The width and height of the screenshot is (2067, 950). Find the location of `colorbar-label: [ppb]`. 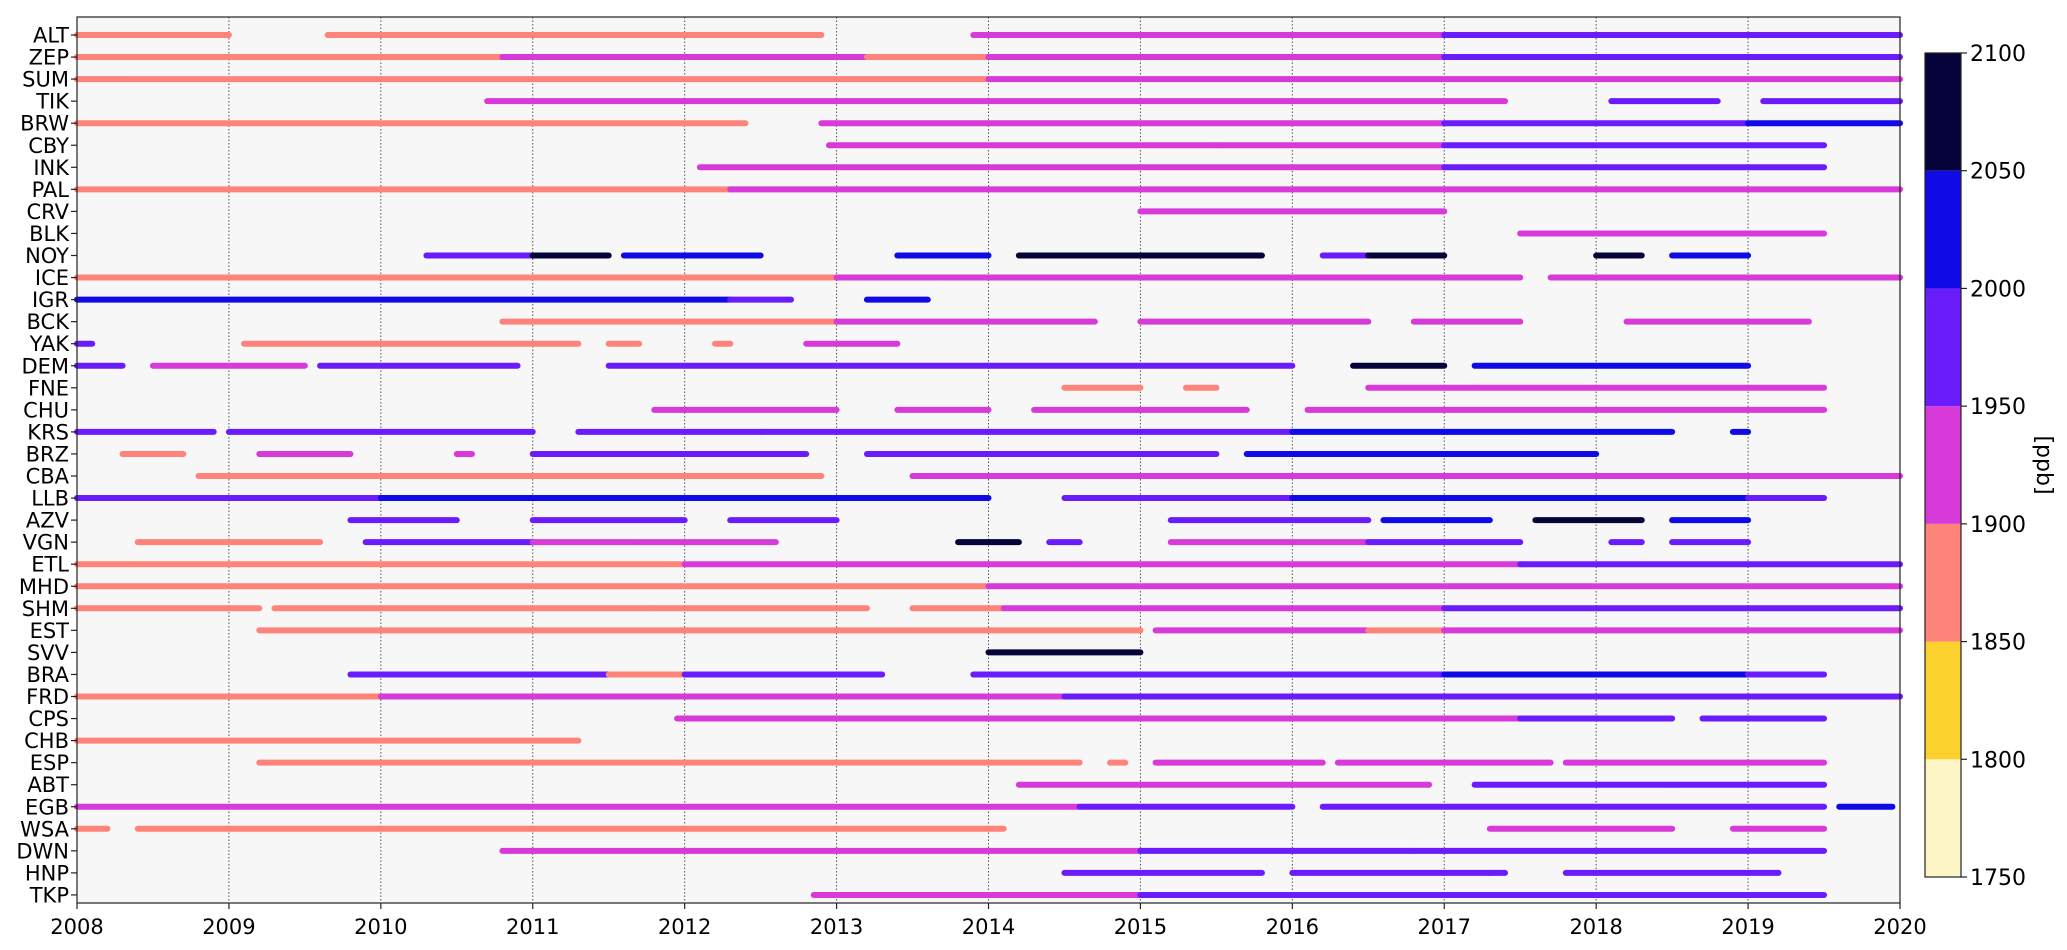

colorbar-label: [ppb] is located at coordinates (2043, 464).